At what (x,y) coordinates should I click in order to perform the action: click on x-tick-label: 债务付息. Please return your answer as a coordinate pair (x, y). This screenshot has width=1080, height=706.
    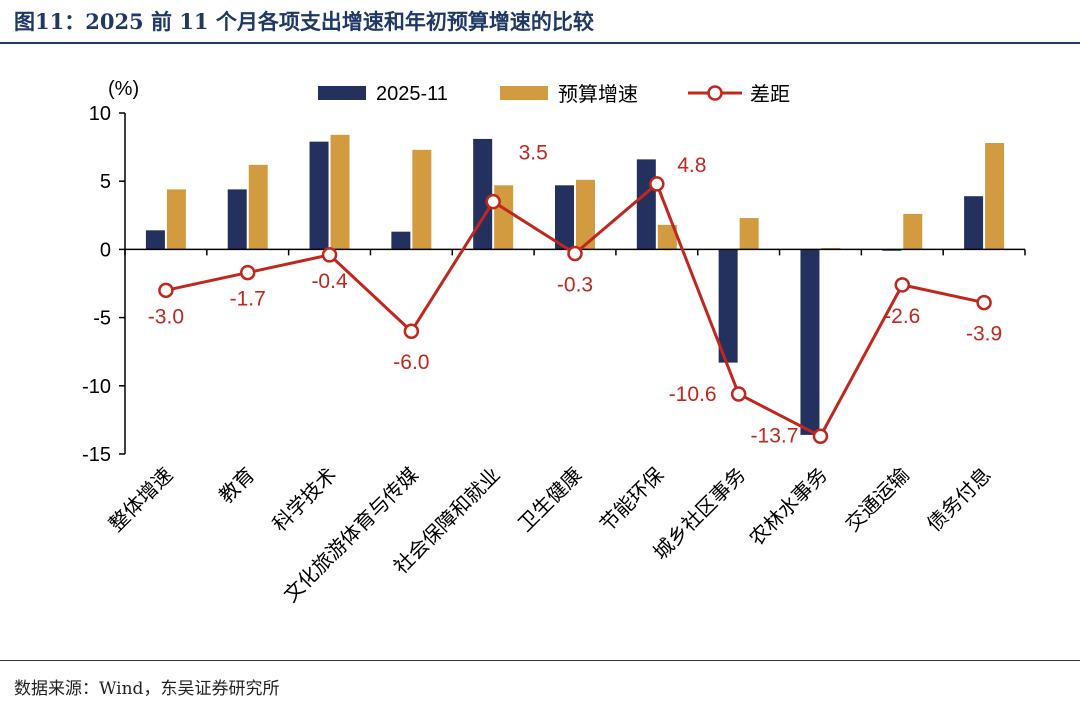
    Looking at the image, I should click on (959, 499).